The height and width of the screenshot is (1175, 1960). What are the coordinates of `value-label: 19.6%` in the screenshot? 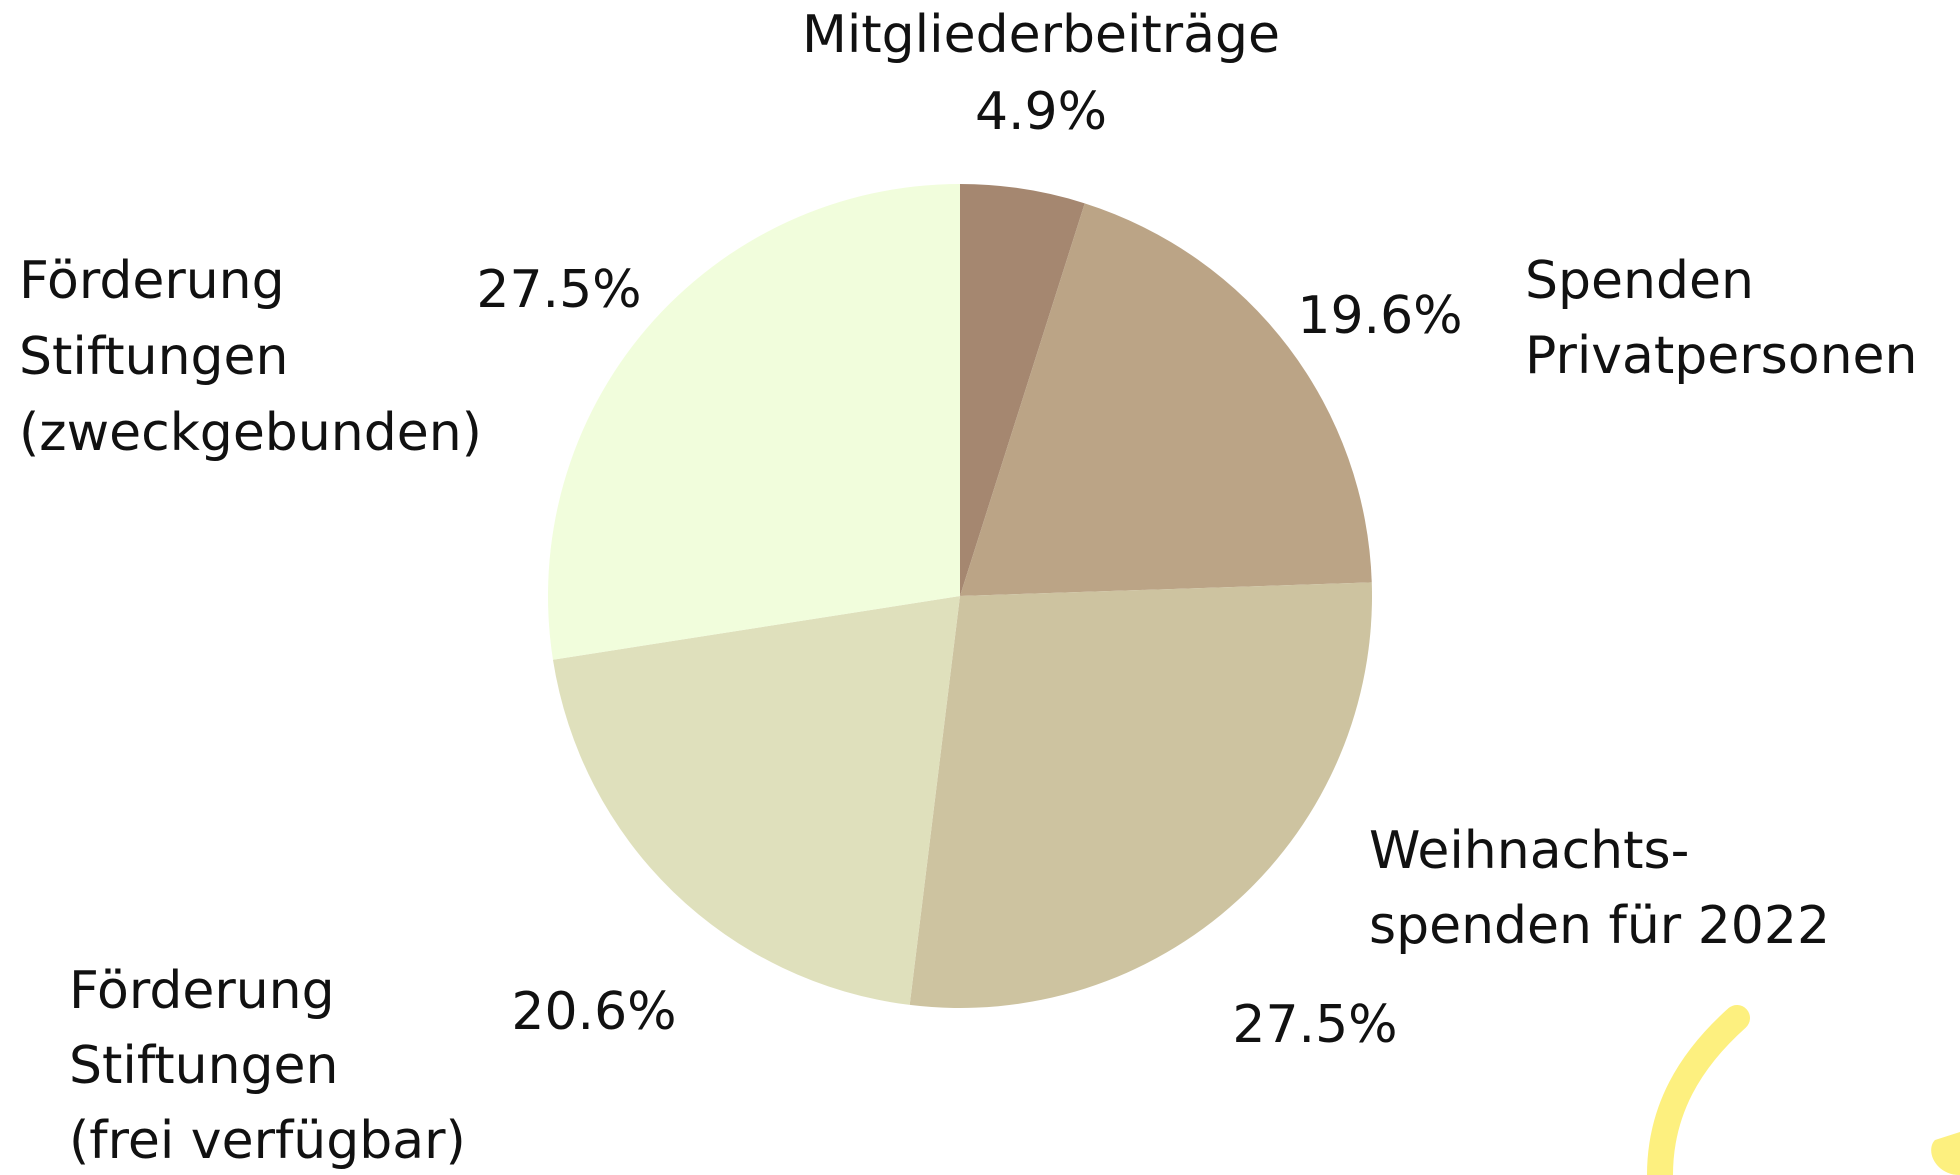 It's located at (1379, 316).